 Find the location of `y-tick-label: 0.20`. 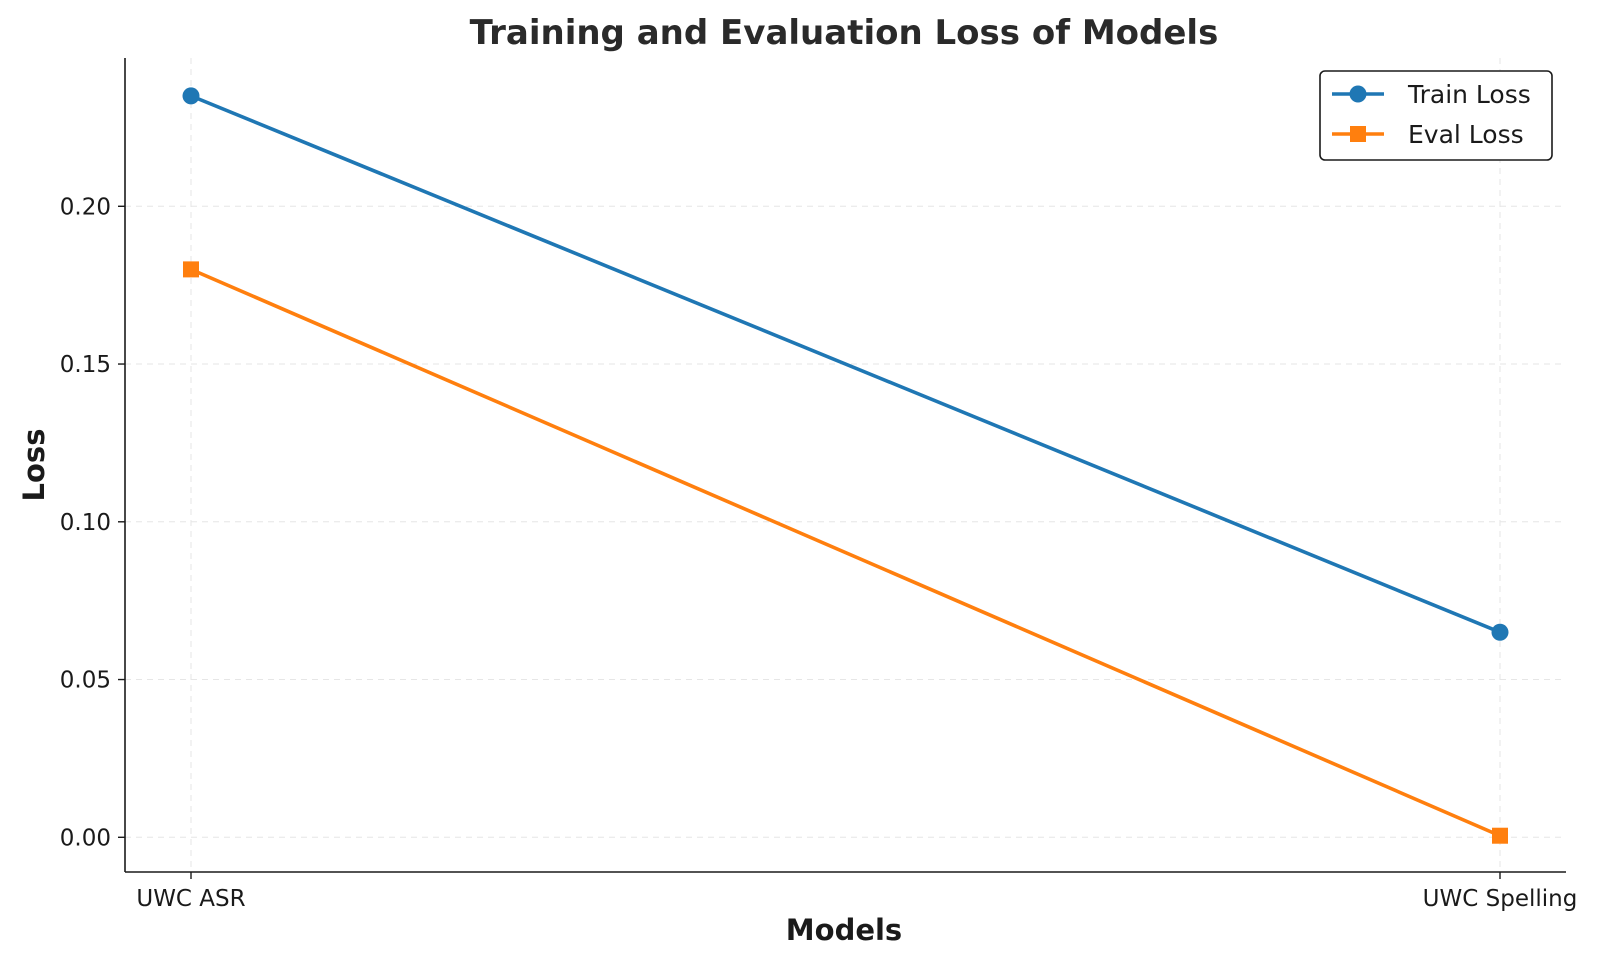

y-tick-label: 0.20 is located at coordinates (85, 207).